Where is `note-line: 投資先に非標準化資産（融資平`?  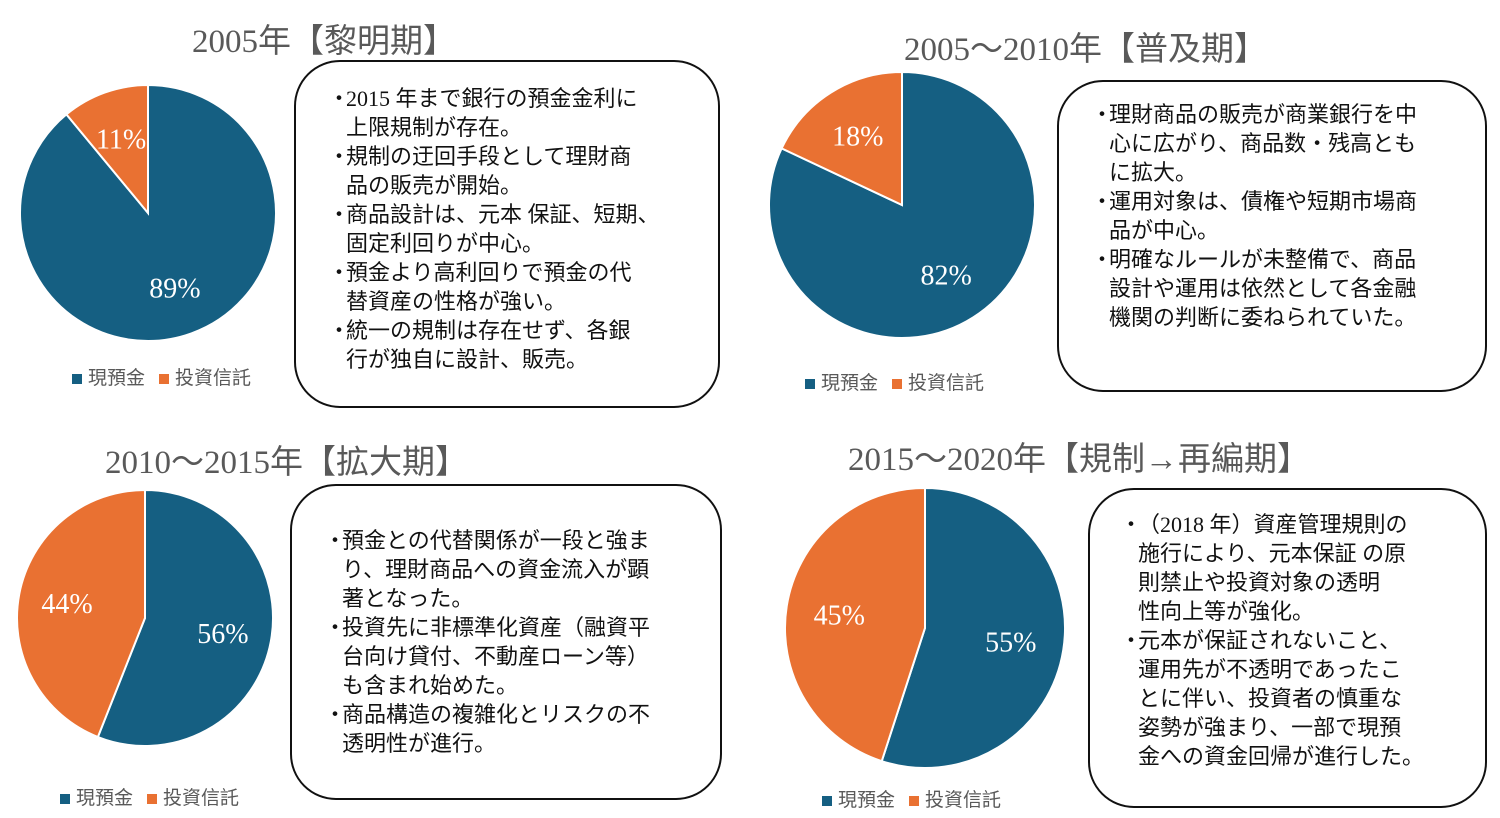
note-line: 投資先に非標準化資産（融資平 is located at coordinates (496, 627).